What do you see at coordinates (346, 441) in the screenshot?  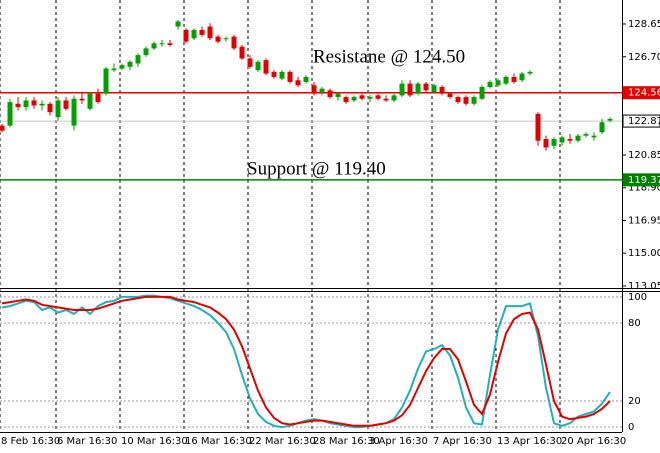 I see `x-tick-label: 28 Mar 16:30` at bounding box center [346, 441].